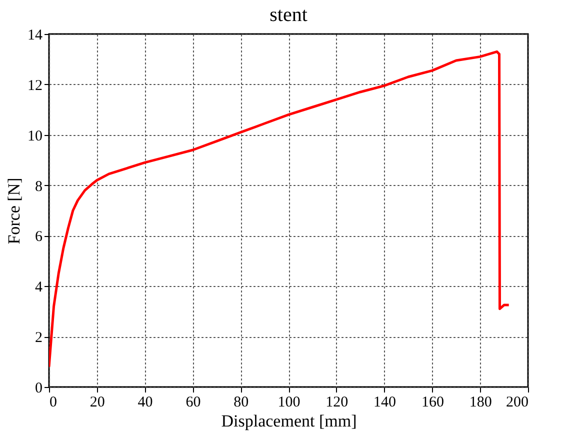 Image resolution: width=567 pixels, height=433 pixels. What do you see at coordinates (289, 15) in the screenshot?
I see `chart-title: stent` at bounding box center [289, 15].